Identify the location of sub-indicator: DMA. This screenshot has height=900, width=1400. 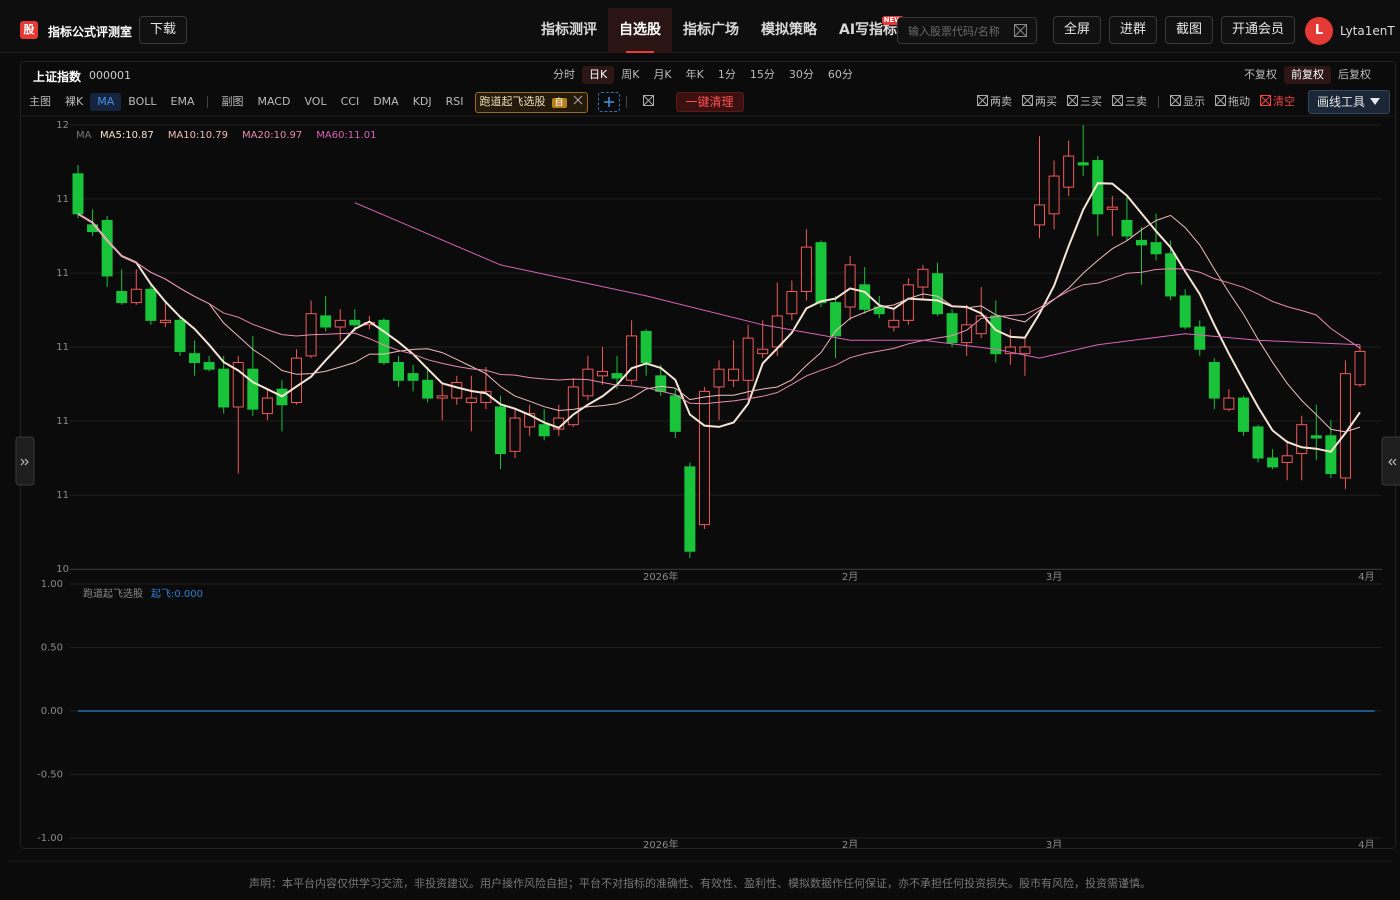
(386, 101).